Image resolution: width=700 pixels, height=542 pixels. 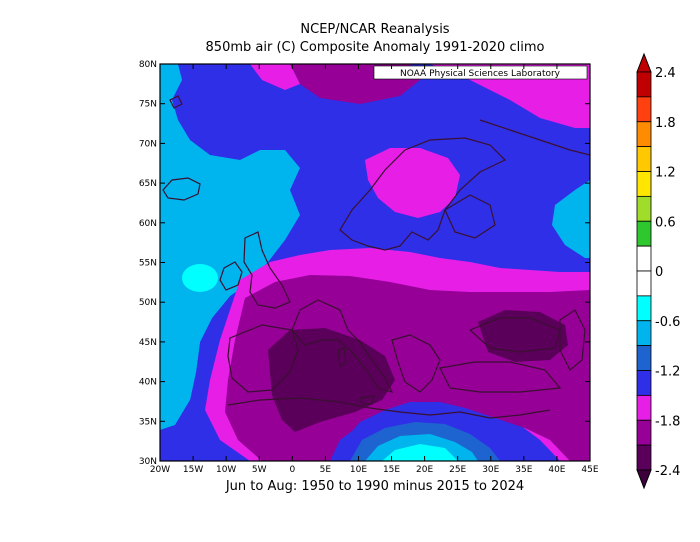 I want to click on lon-tick-label: 25E, so click(x=457, y=470).